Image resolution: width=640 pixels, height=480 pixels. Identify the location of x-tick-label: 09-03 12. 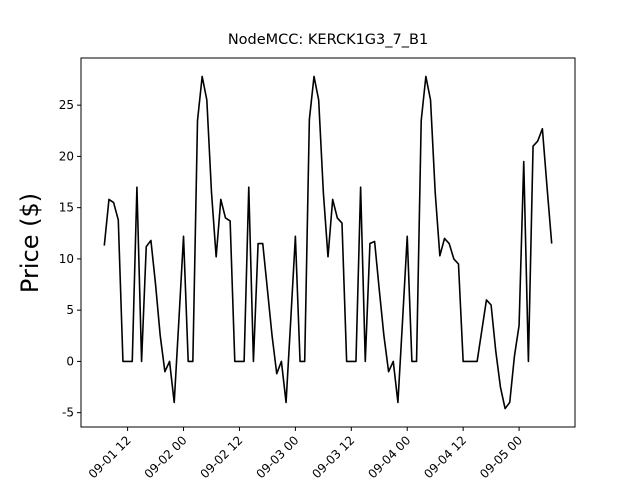
(333, 456).